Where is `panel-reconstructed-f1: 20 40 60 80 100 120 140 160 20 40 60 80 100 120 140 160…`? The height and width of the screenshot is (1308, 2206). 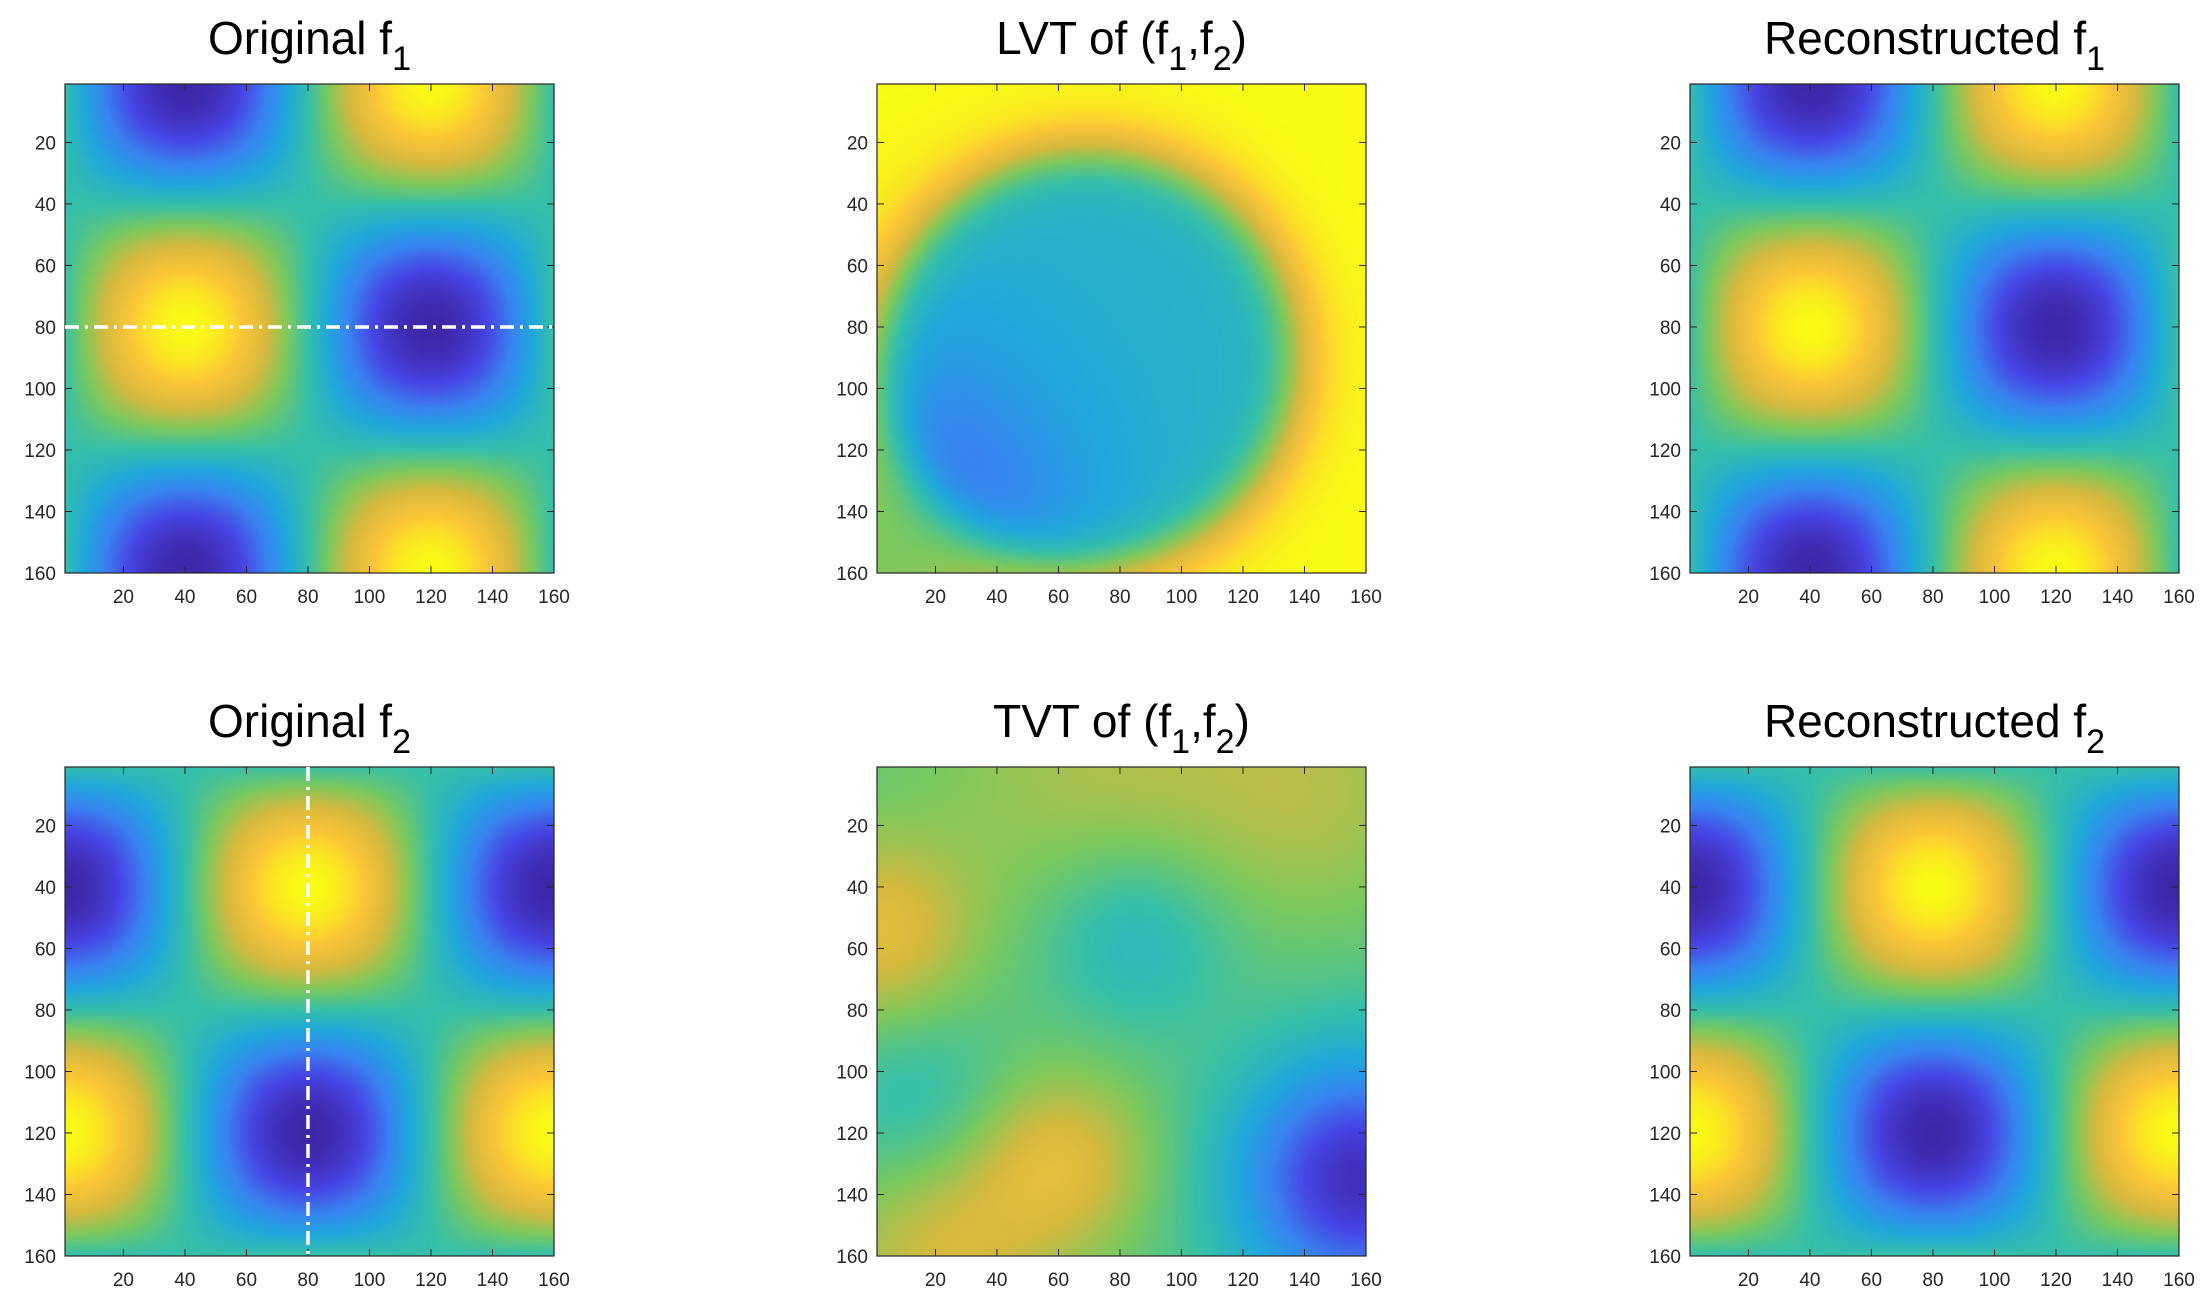 panel-reconstructed-f1: 20 40 60 80 100 120 140 160 20 40 60 80 100 120 140 160… is located at coordinates (1922, 310).